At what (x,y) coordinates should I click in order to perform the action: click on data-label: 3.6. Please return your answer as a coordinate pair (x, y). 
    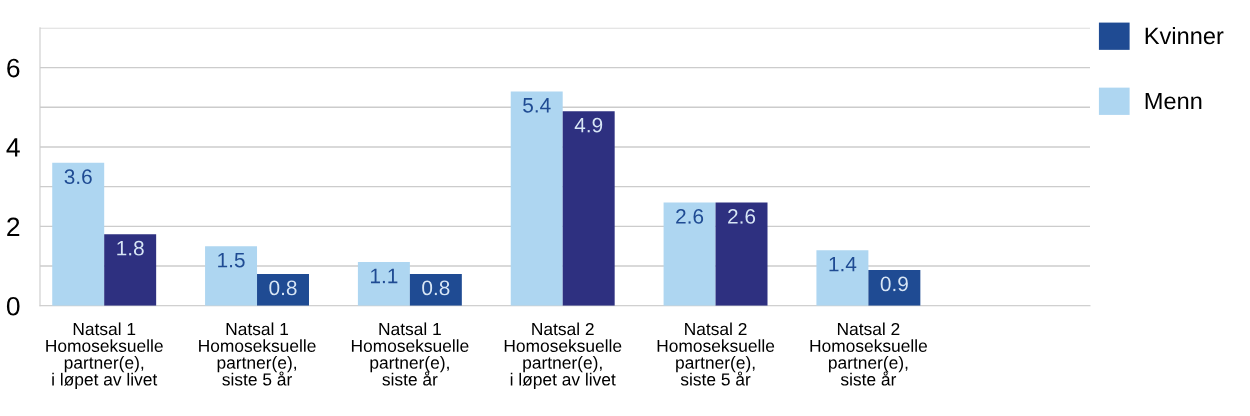
    Looking at the image, I should click on (78, 177).